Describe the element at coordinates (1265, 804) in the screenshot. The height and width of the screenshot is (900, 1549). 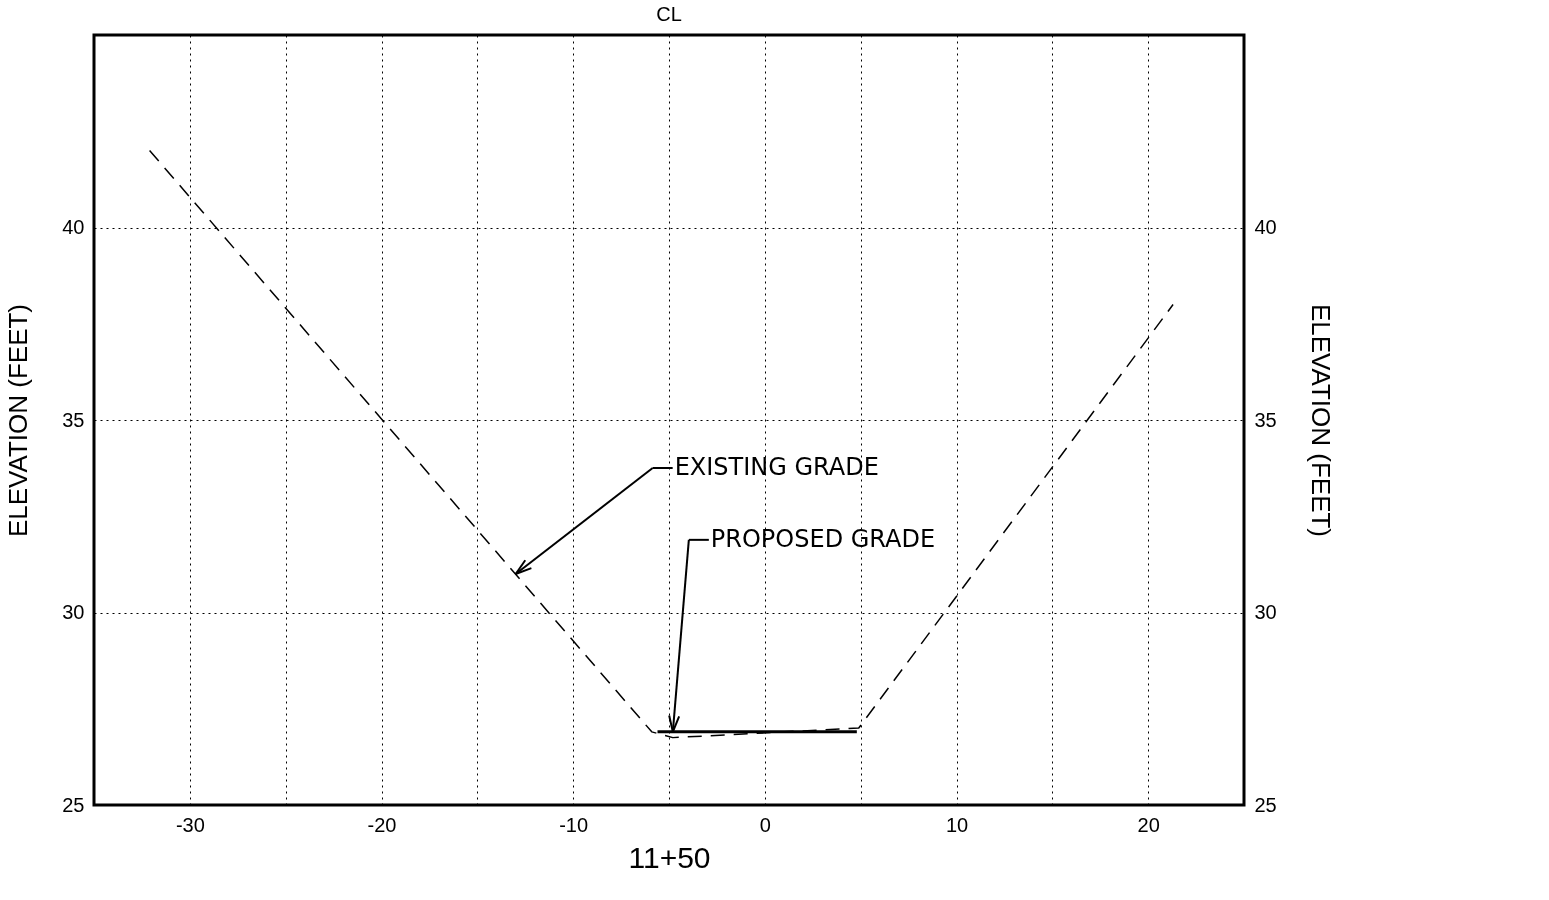
I see `y2-tick-label: 25` at that location.